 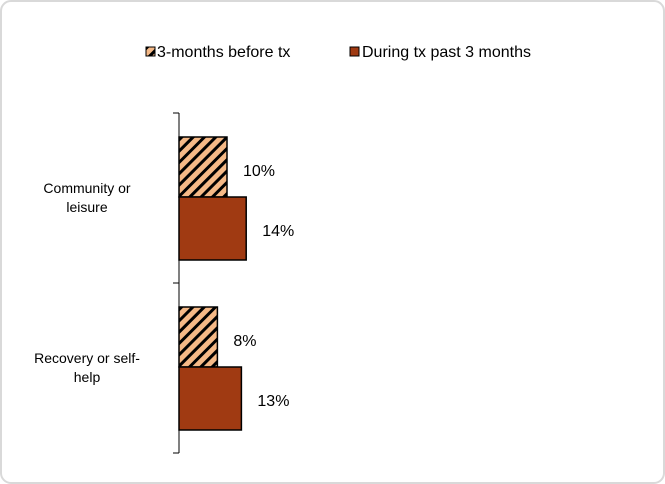 I want to click on data-label-community-during: 14%, so click(x=278, y=231).